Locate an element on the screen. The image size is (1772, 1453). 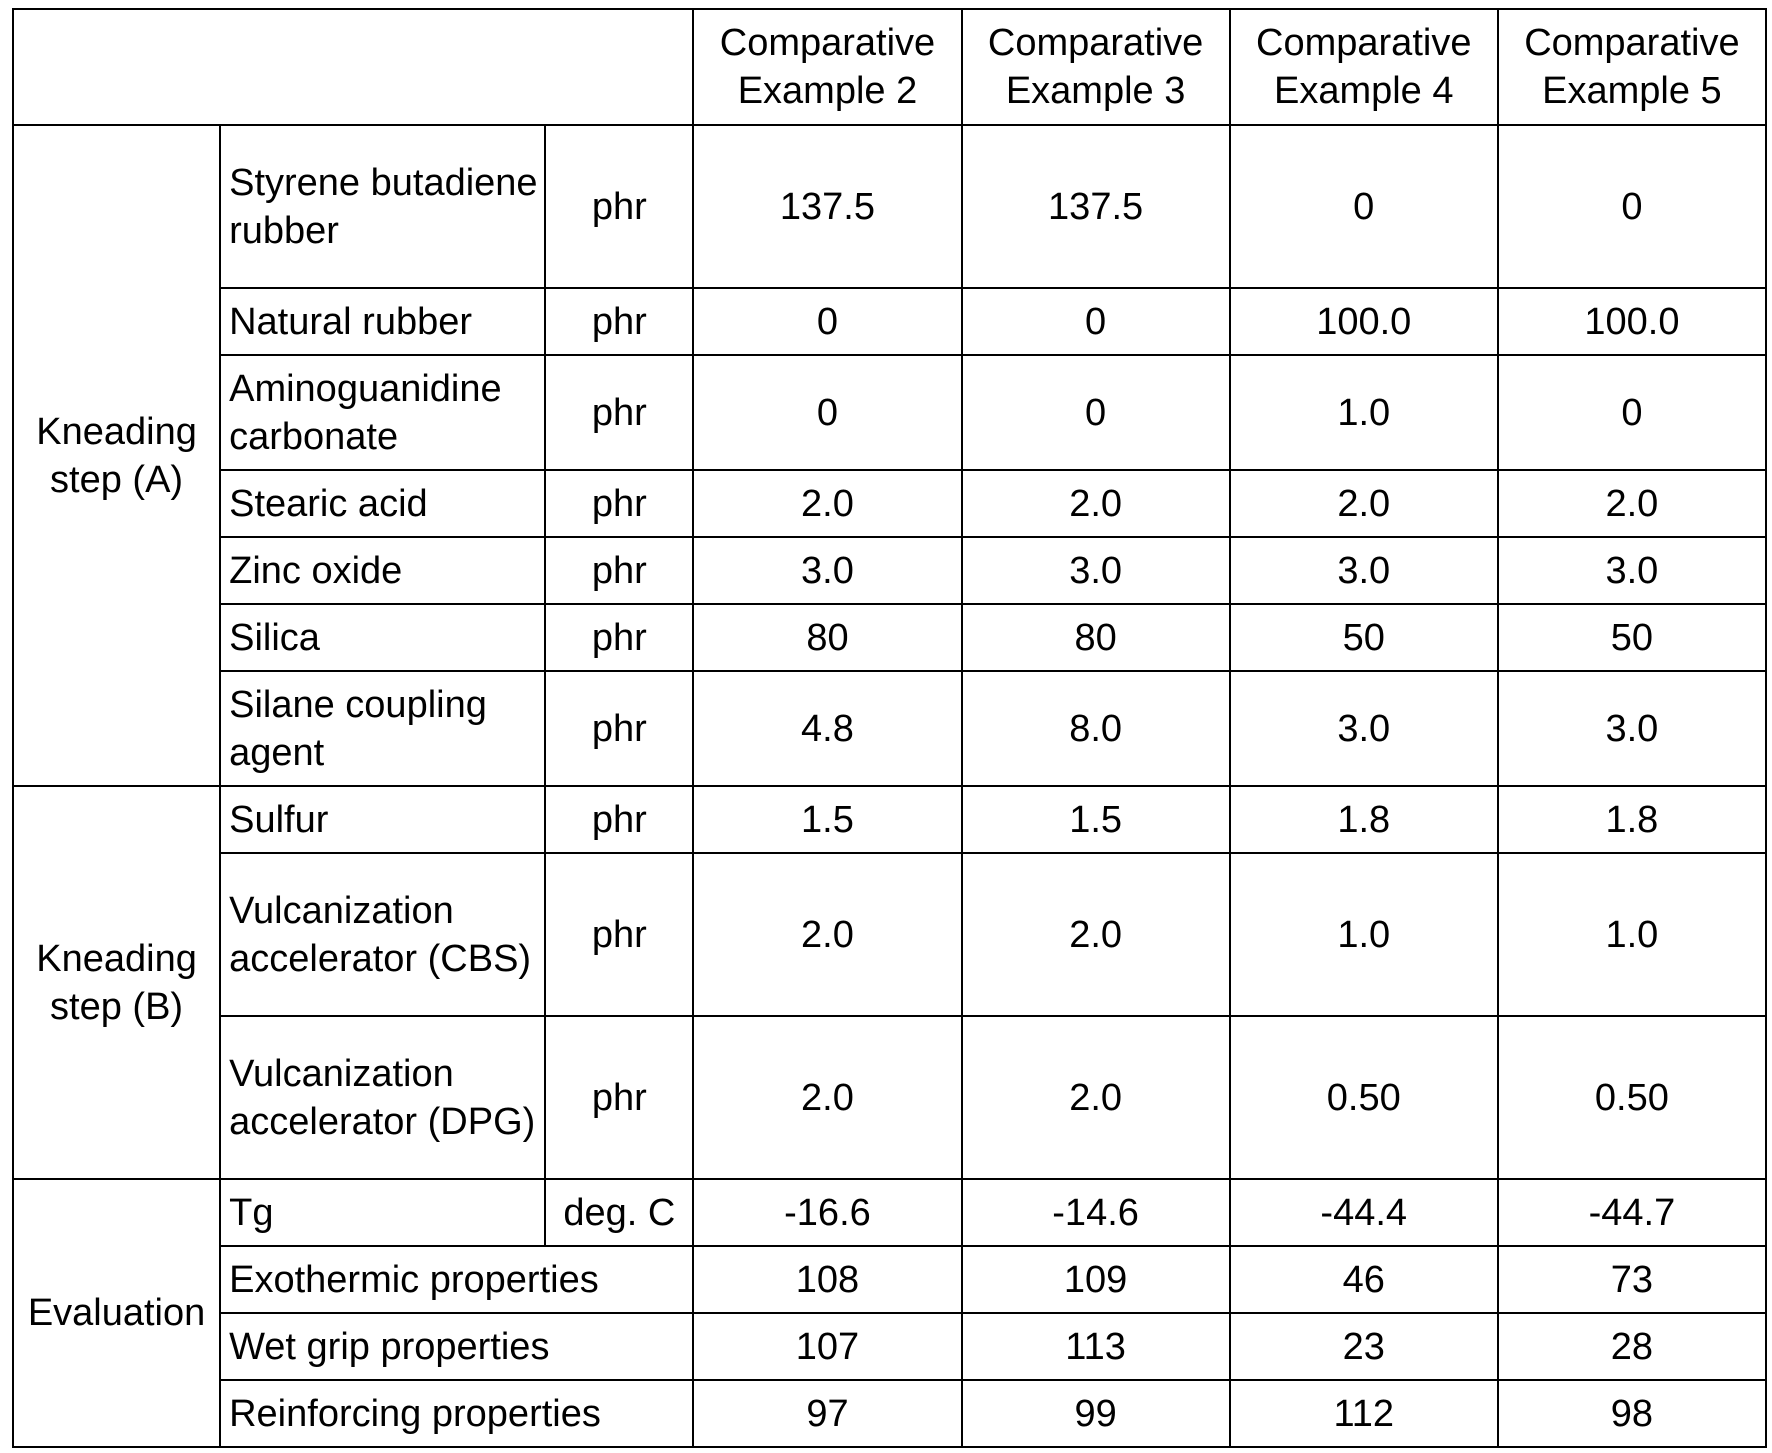
table-cell: -16.6 is located at coordinates (827, 1212).